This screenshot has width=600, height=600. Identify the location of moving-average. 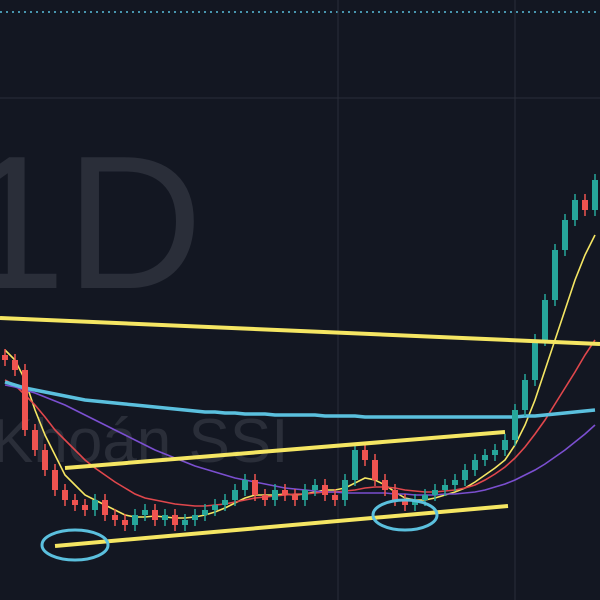
(300, 399).